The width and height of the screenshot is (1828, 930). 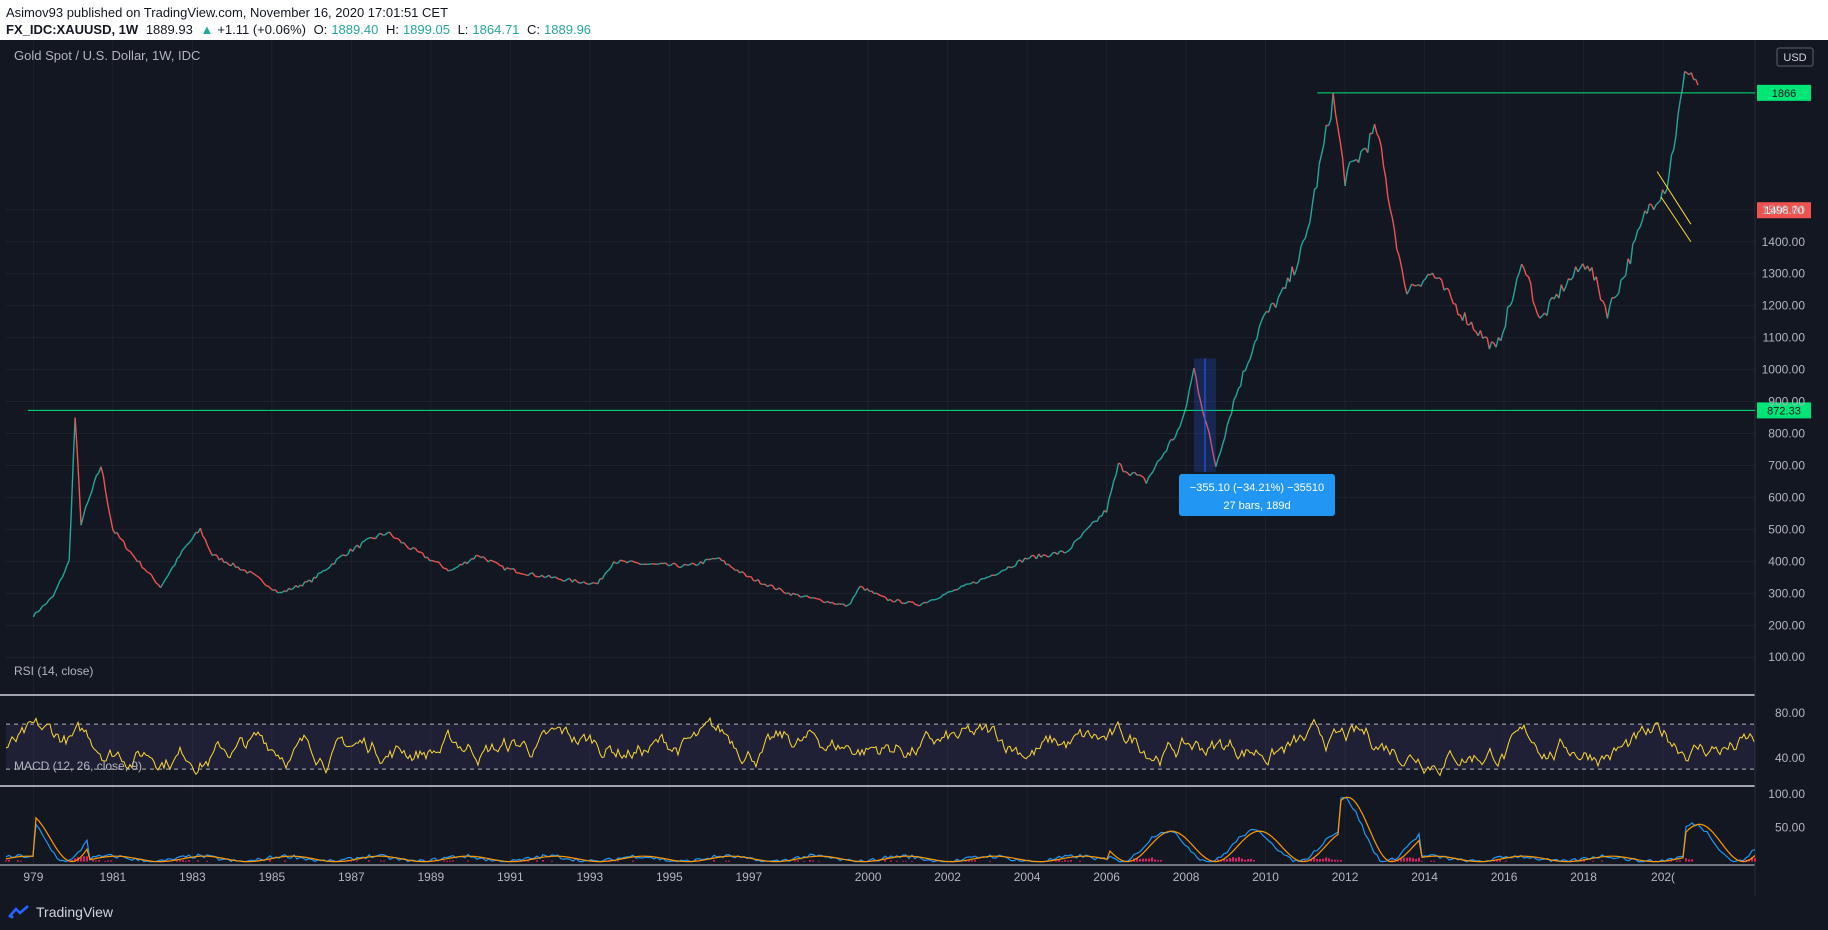 I want to click on time-tick-label: 1991, so click(x=510, y=877).